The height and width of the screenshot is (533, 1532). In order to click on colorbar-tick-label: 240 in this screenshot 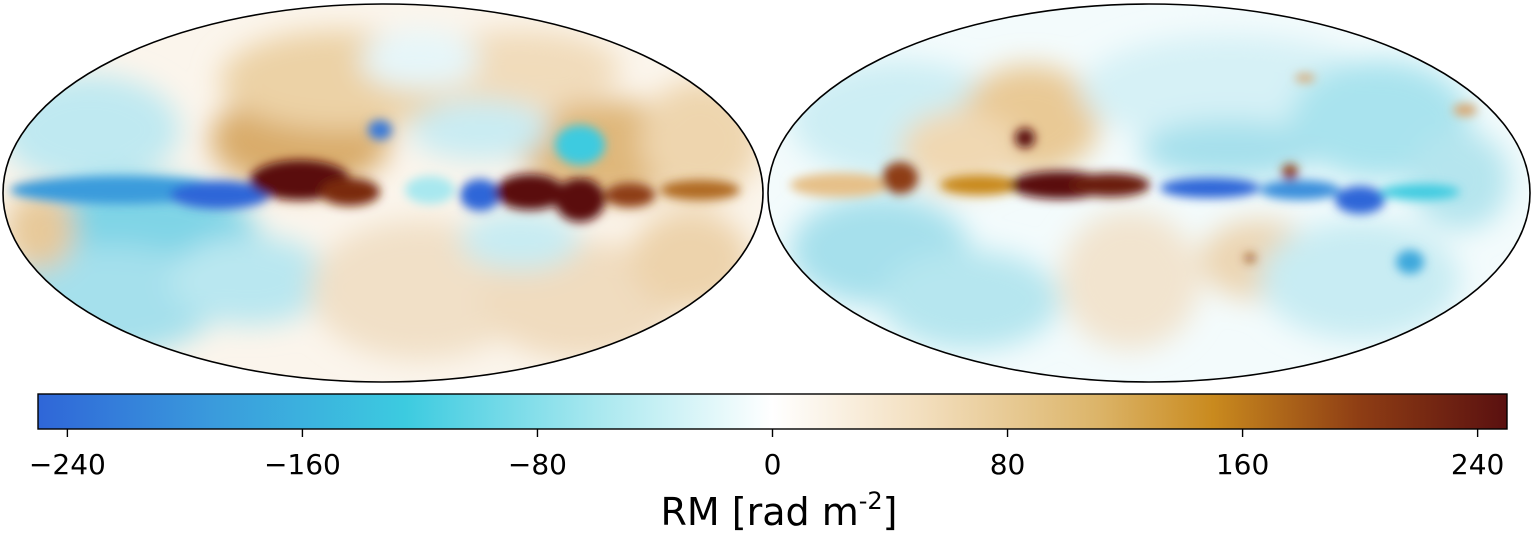, I will do `click(1477, 464)`.